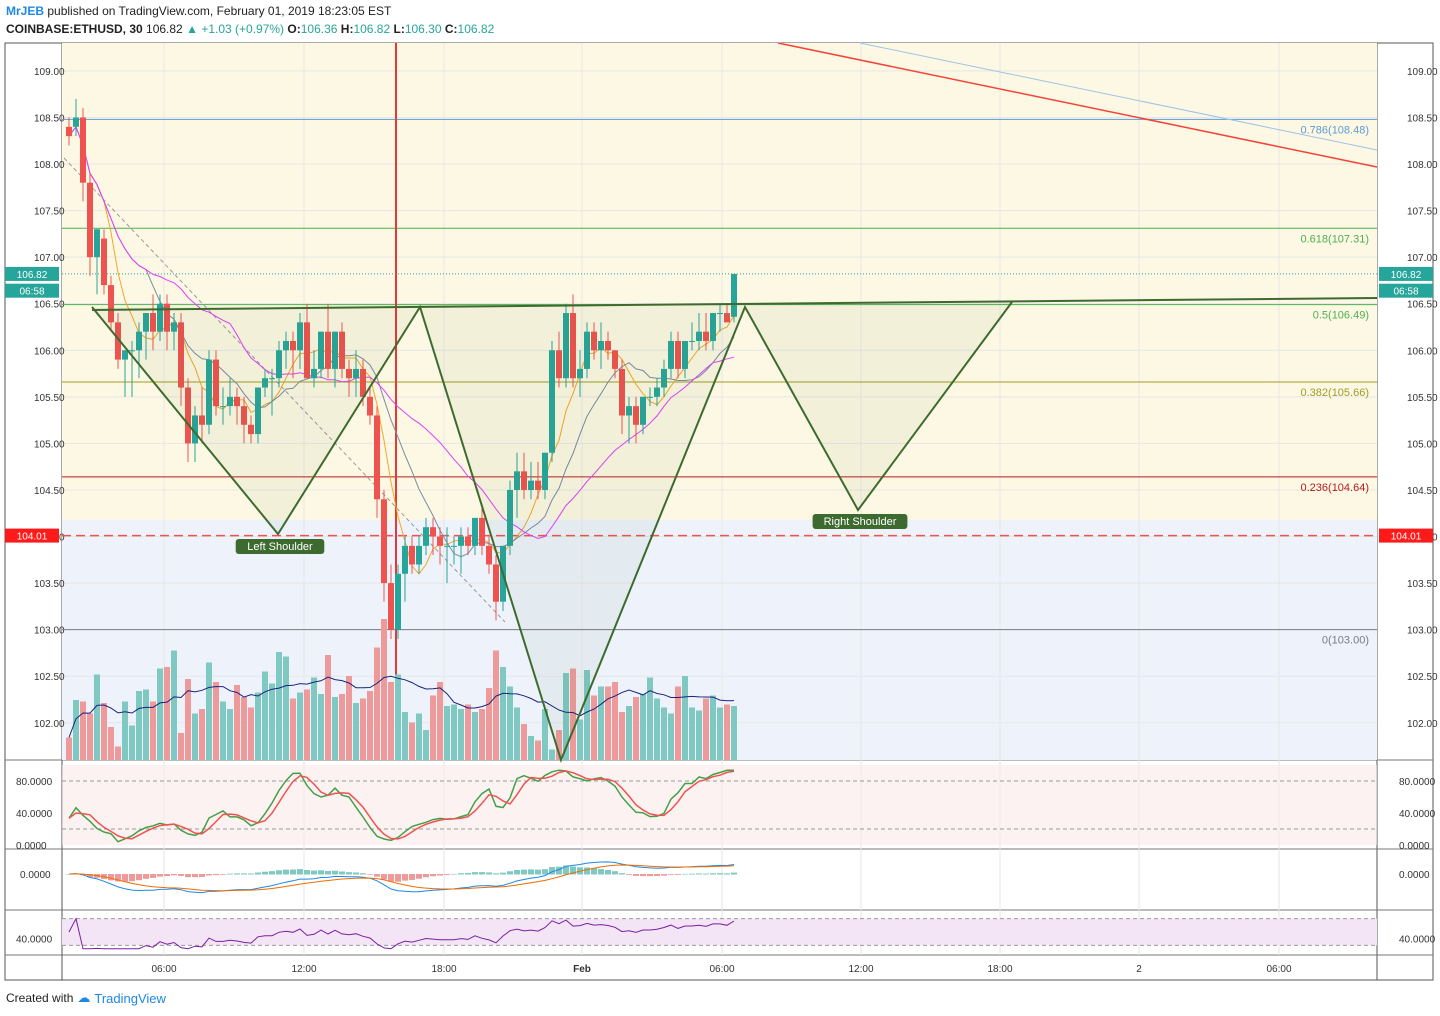 The width and height of the screenshot is (1440, 1016). What do you see at coordinates (243, 29) in the screenshot?
I see `price-change: +1.03 (+0.97%)` at bounding box center [243, 29].